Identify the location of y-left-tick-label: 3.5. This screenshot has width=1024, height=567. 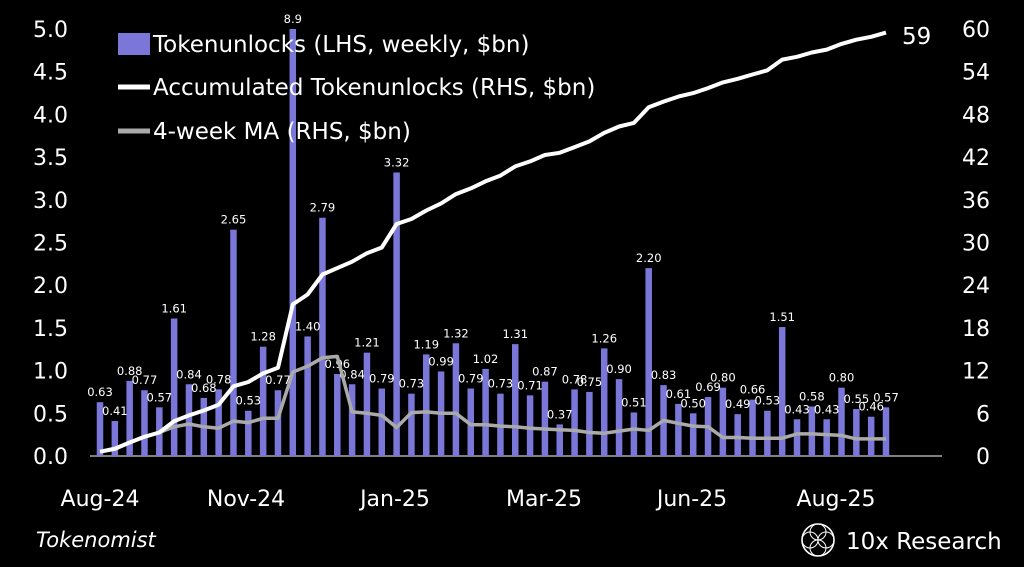
(50, 158).